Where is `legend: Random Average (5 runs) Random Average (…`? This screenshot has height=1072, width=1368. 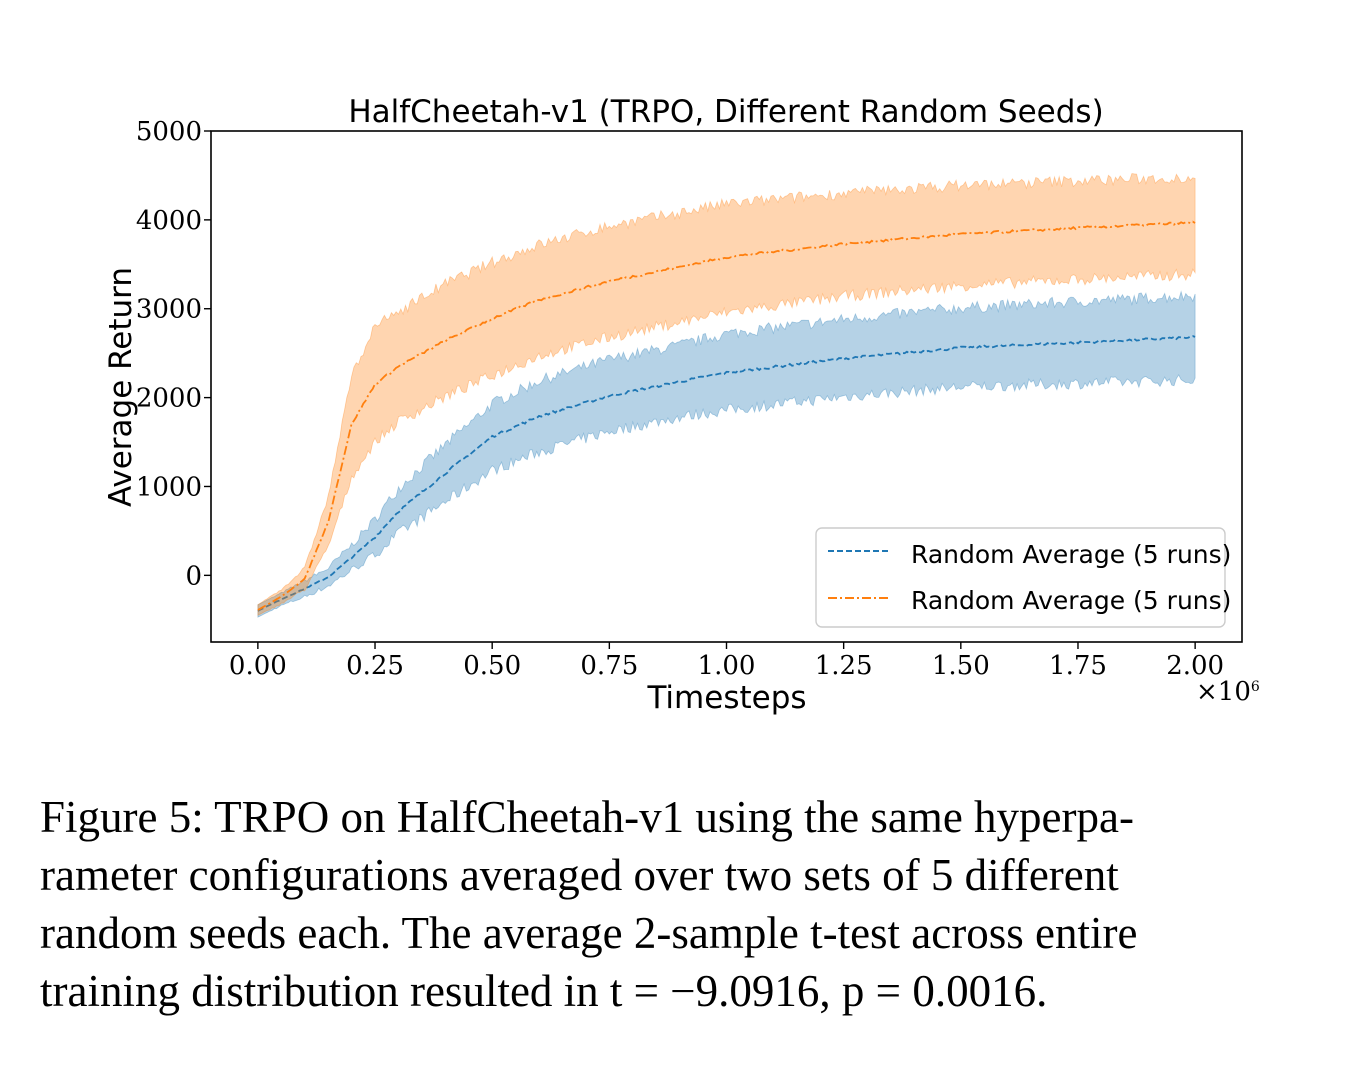 legend: Random Average (5 runs) Random Average (… is located at coordinates (1023, 577).